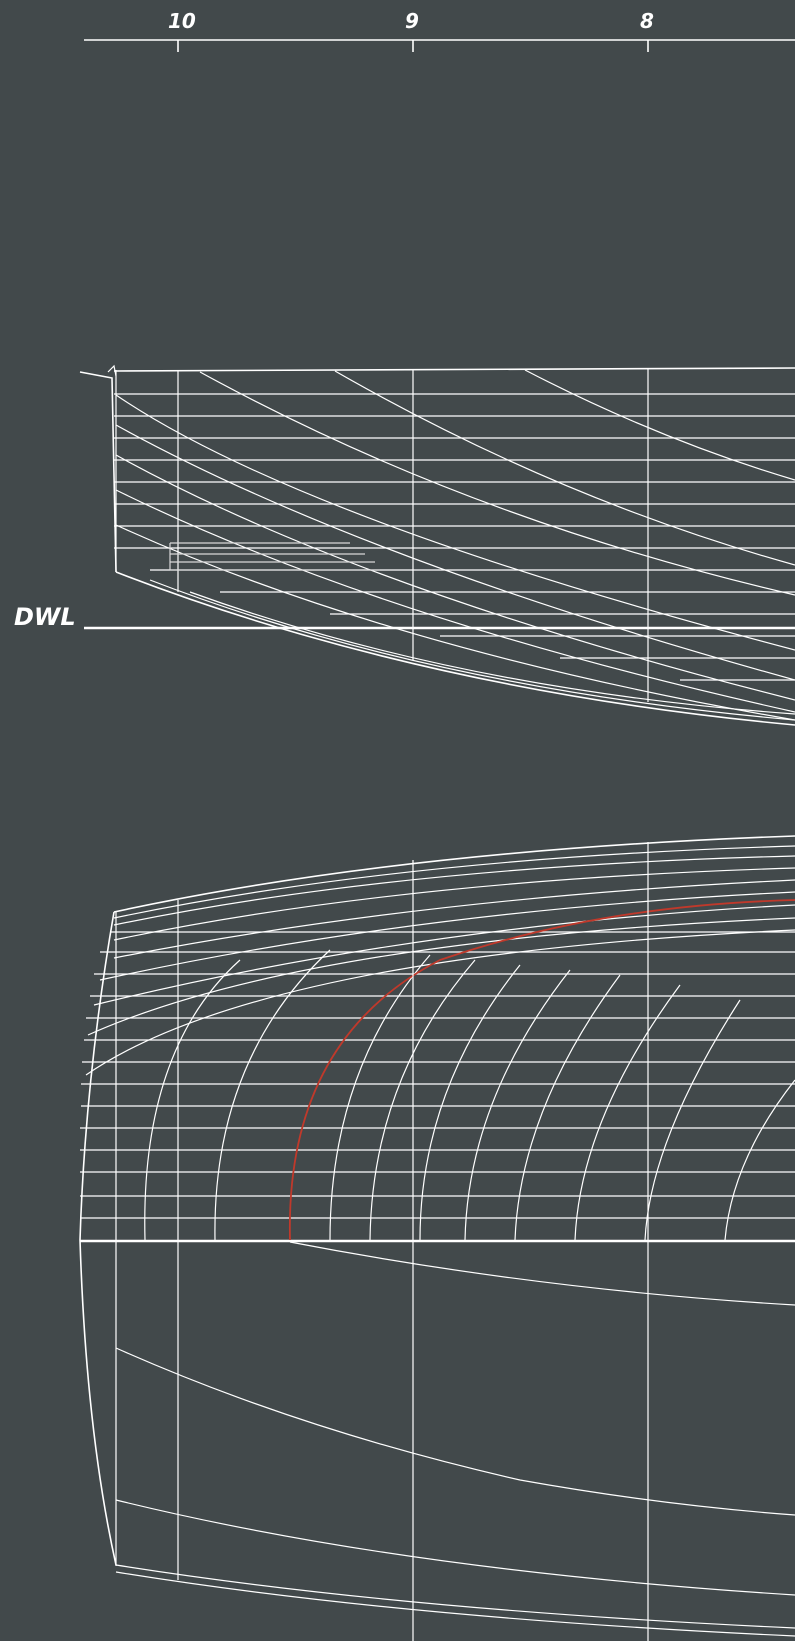  Describe the element at coordinates (45, 617) in the screenshot. I see `dwl-label: DWL` at that location.